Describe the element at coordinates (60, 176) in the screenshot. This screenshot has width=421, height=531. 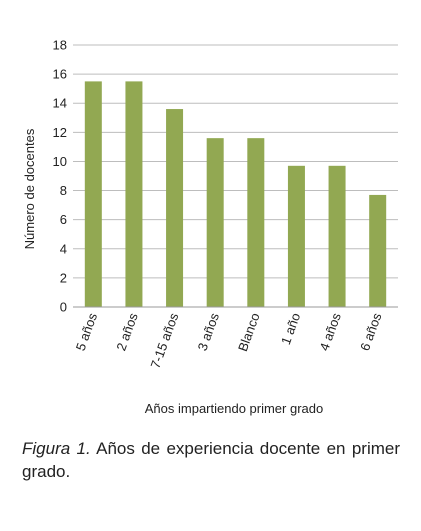
I see `y-tick-labels: 0 2 4 6 8 10 12 14 16 18` at that location.